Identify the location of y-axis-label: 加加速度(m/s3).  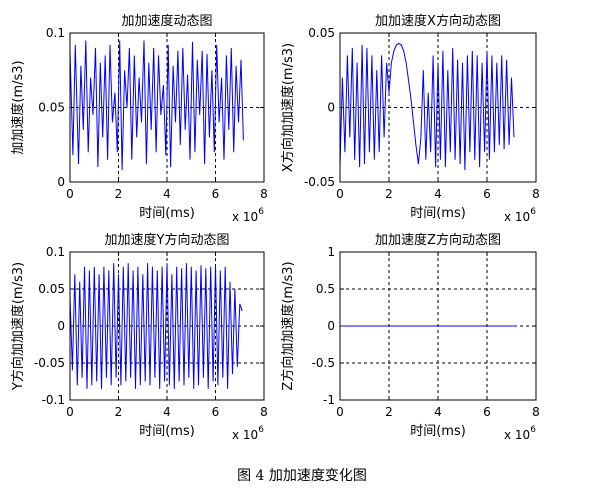
(18, 107).